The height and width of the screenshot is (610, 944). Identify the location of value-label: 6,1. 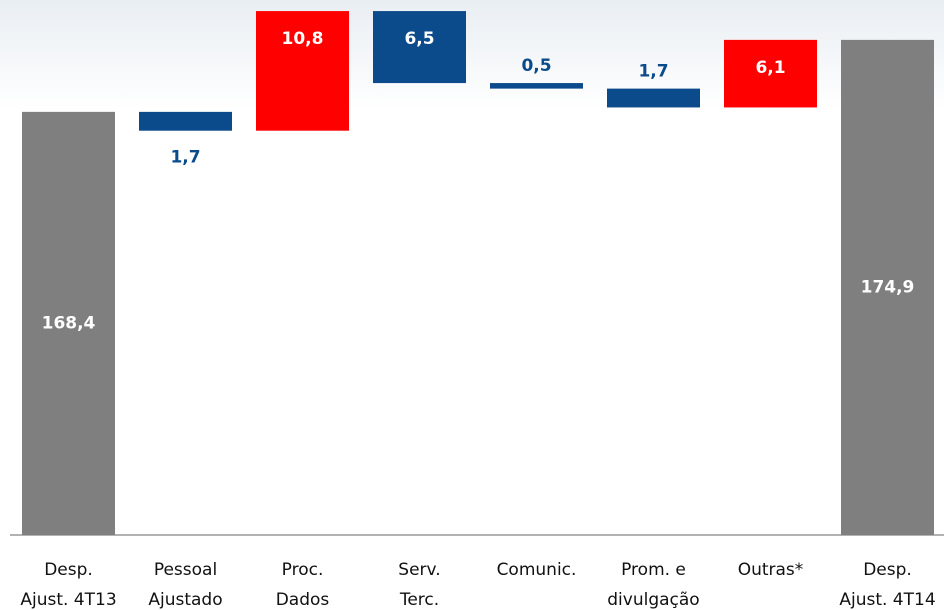
(770, 68).